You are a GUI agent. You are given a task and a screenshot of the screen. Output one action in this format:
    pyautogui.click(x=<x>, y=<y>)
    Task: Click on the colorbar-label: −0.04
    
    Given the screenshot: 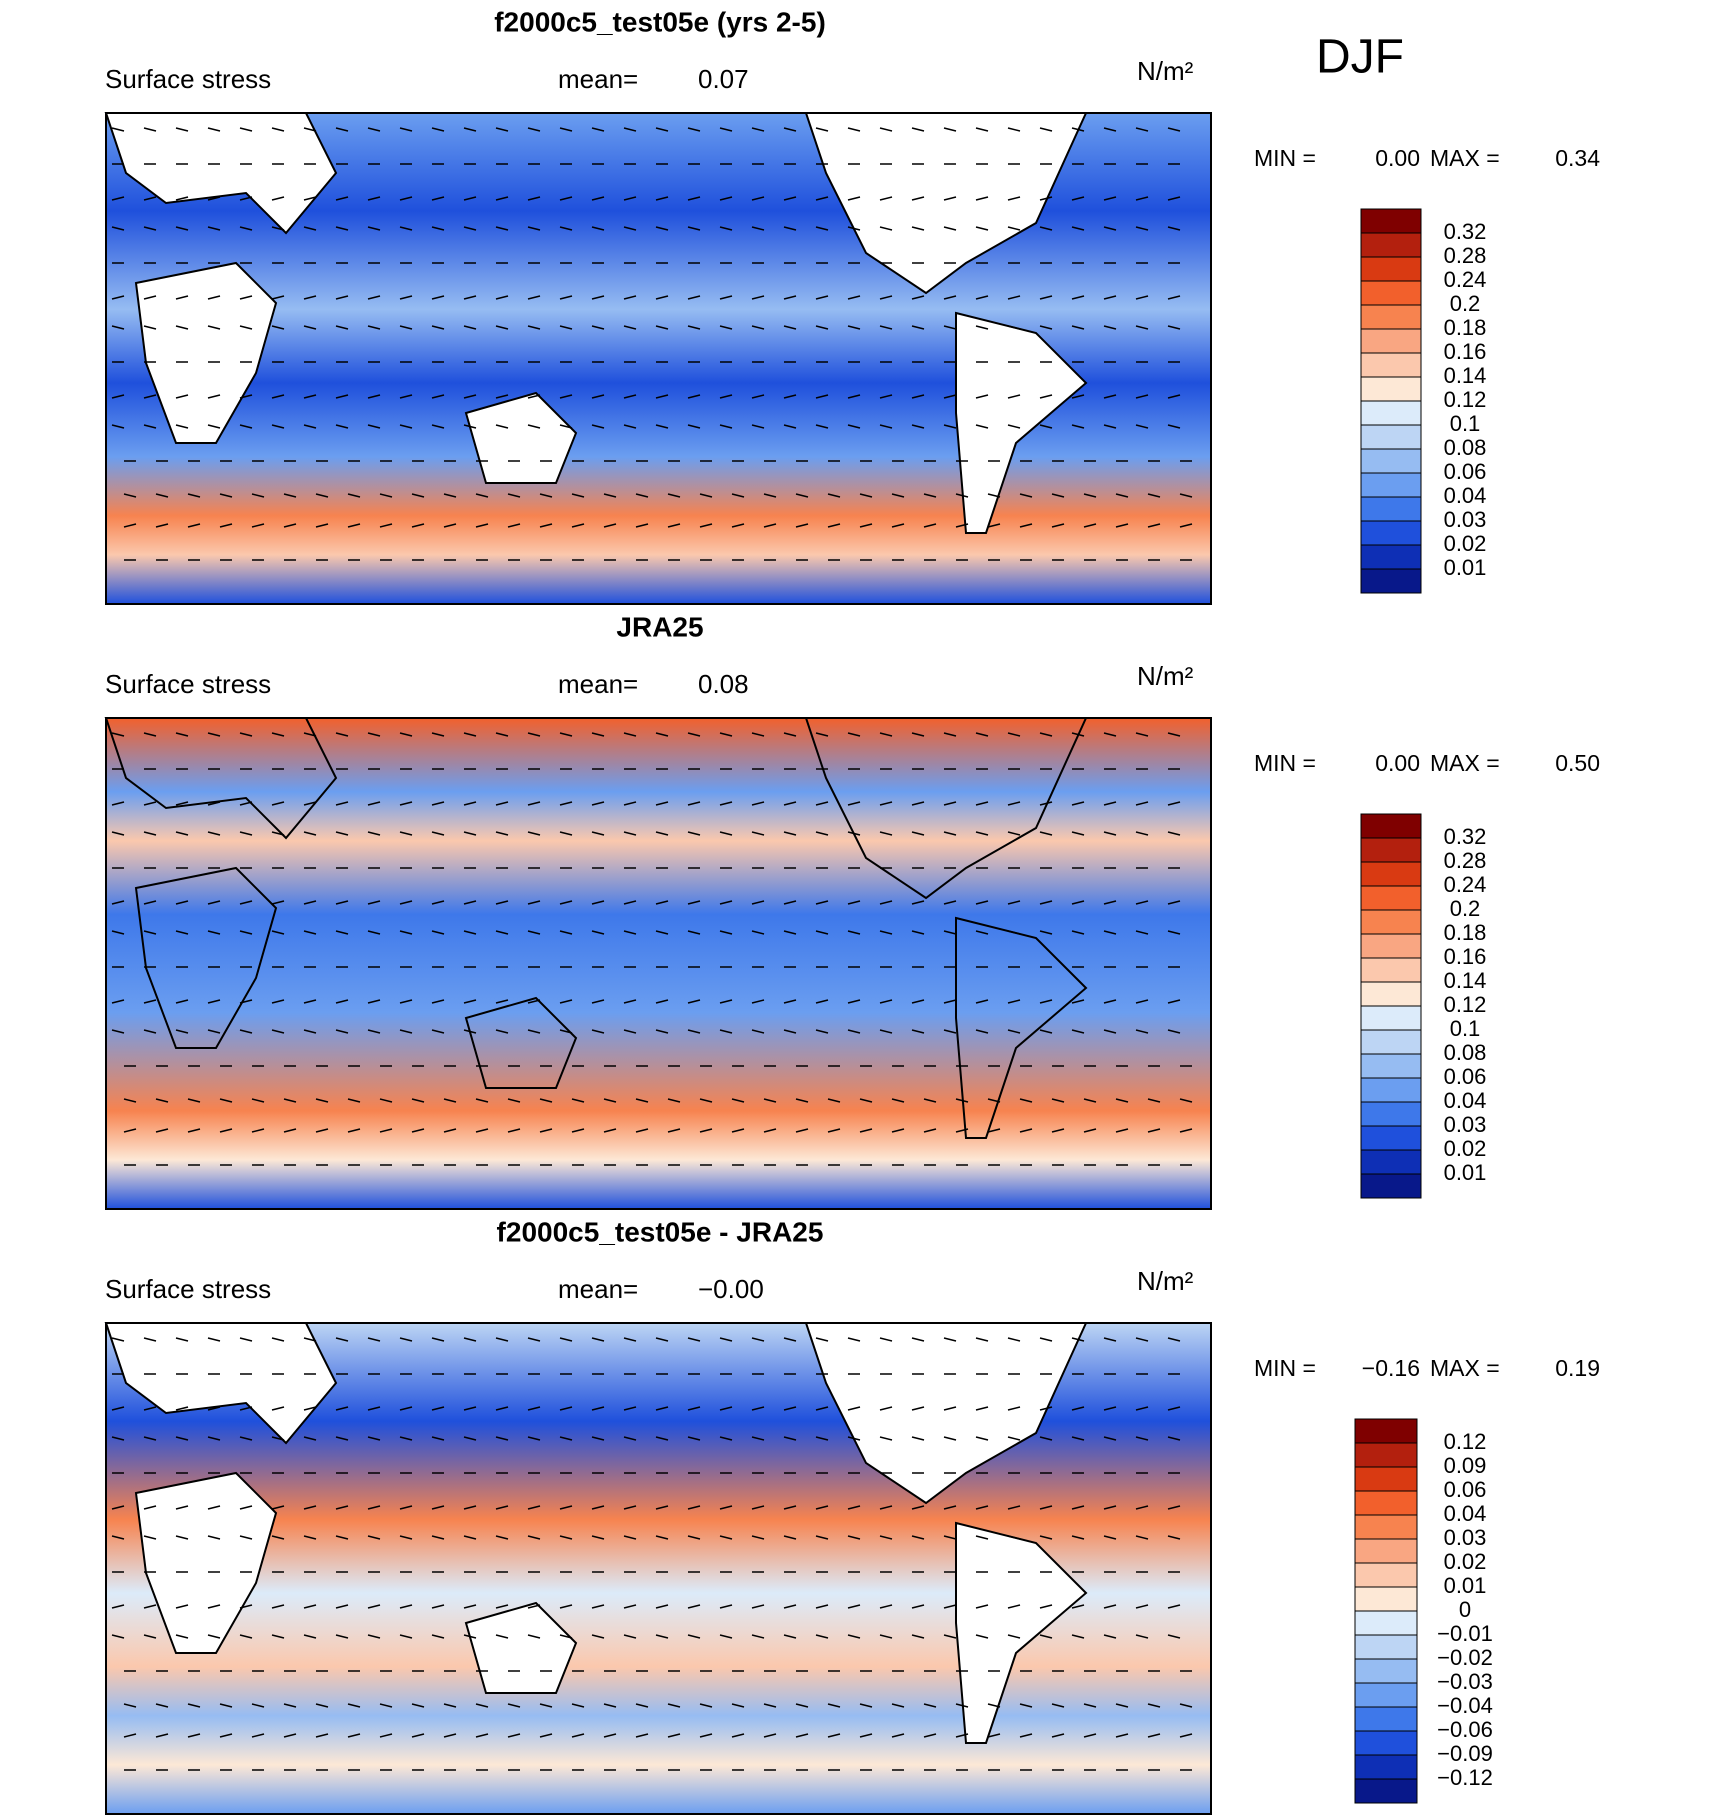 What is the action you would take?
    pyautogui.click(x=1465, y=1705)
    